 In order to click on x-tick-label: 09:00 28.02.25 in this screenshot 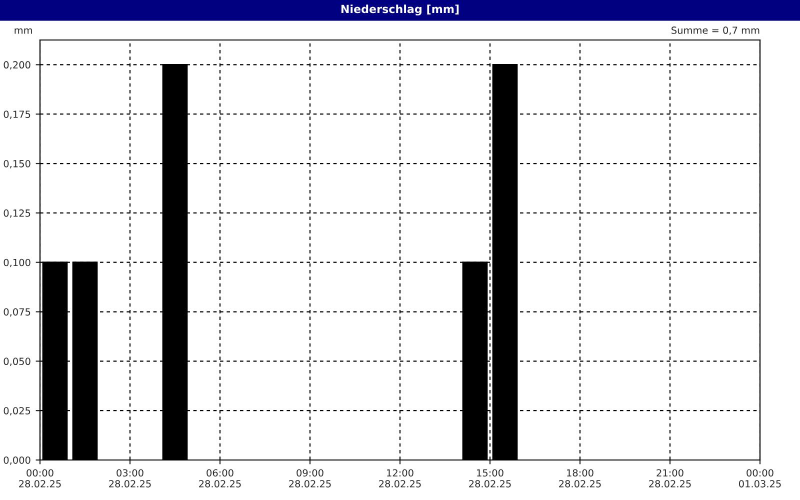, I will do `click(310, 478)`.